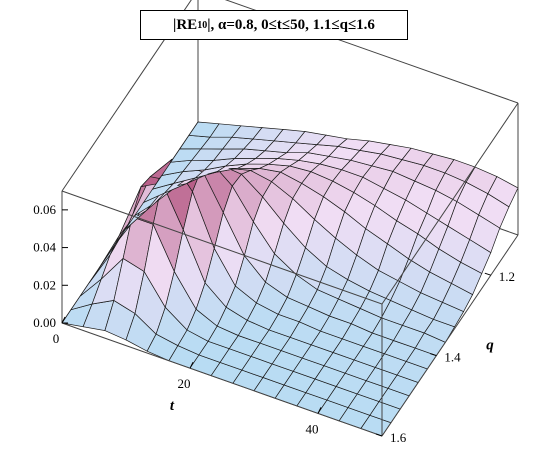 The height and width of the screenshot is (461, 550). I want to click on q-axis-label: q, so click(490, 346).